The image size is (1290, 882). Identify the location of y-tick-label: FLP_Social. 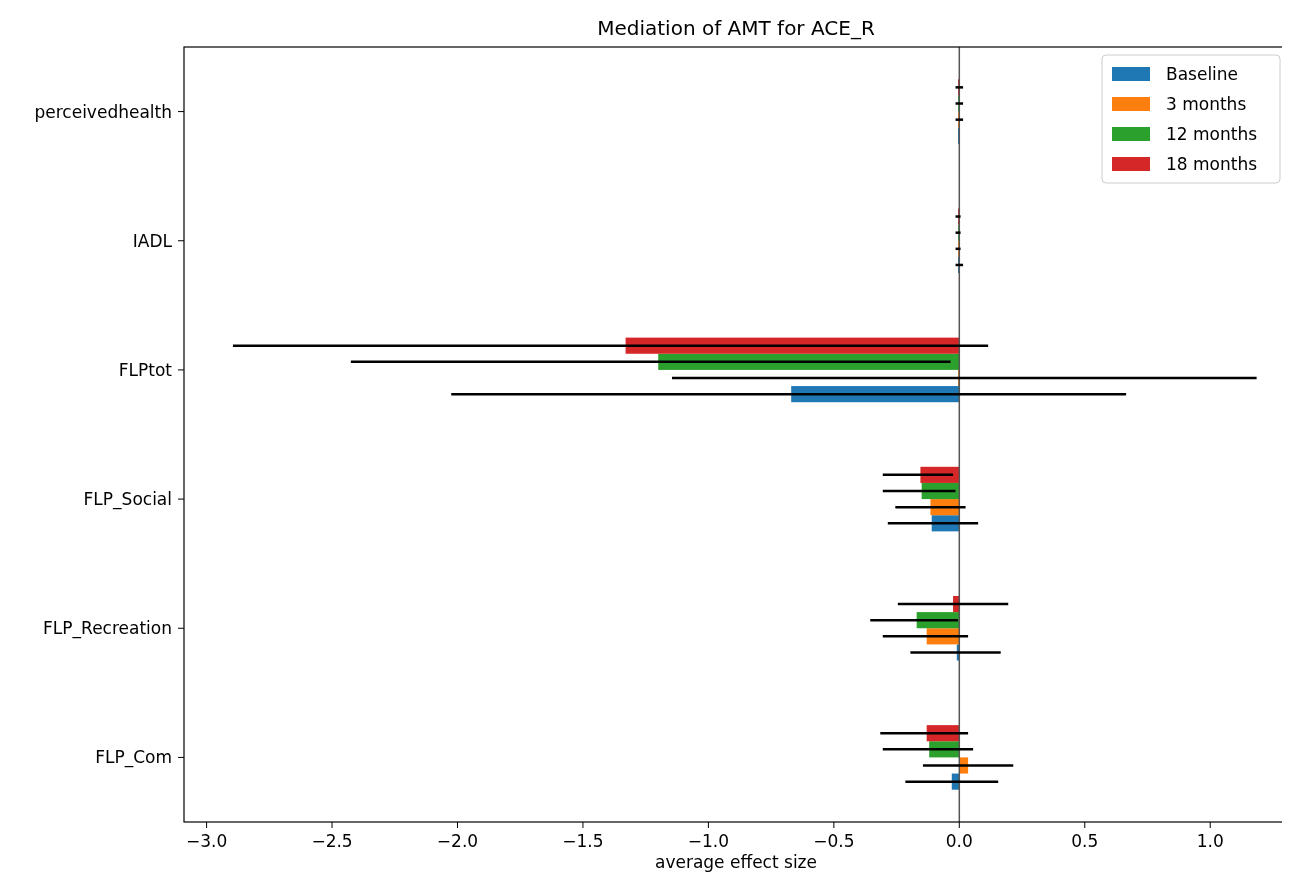
(127, 500).